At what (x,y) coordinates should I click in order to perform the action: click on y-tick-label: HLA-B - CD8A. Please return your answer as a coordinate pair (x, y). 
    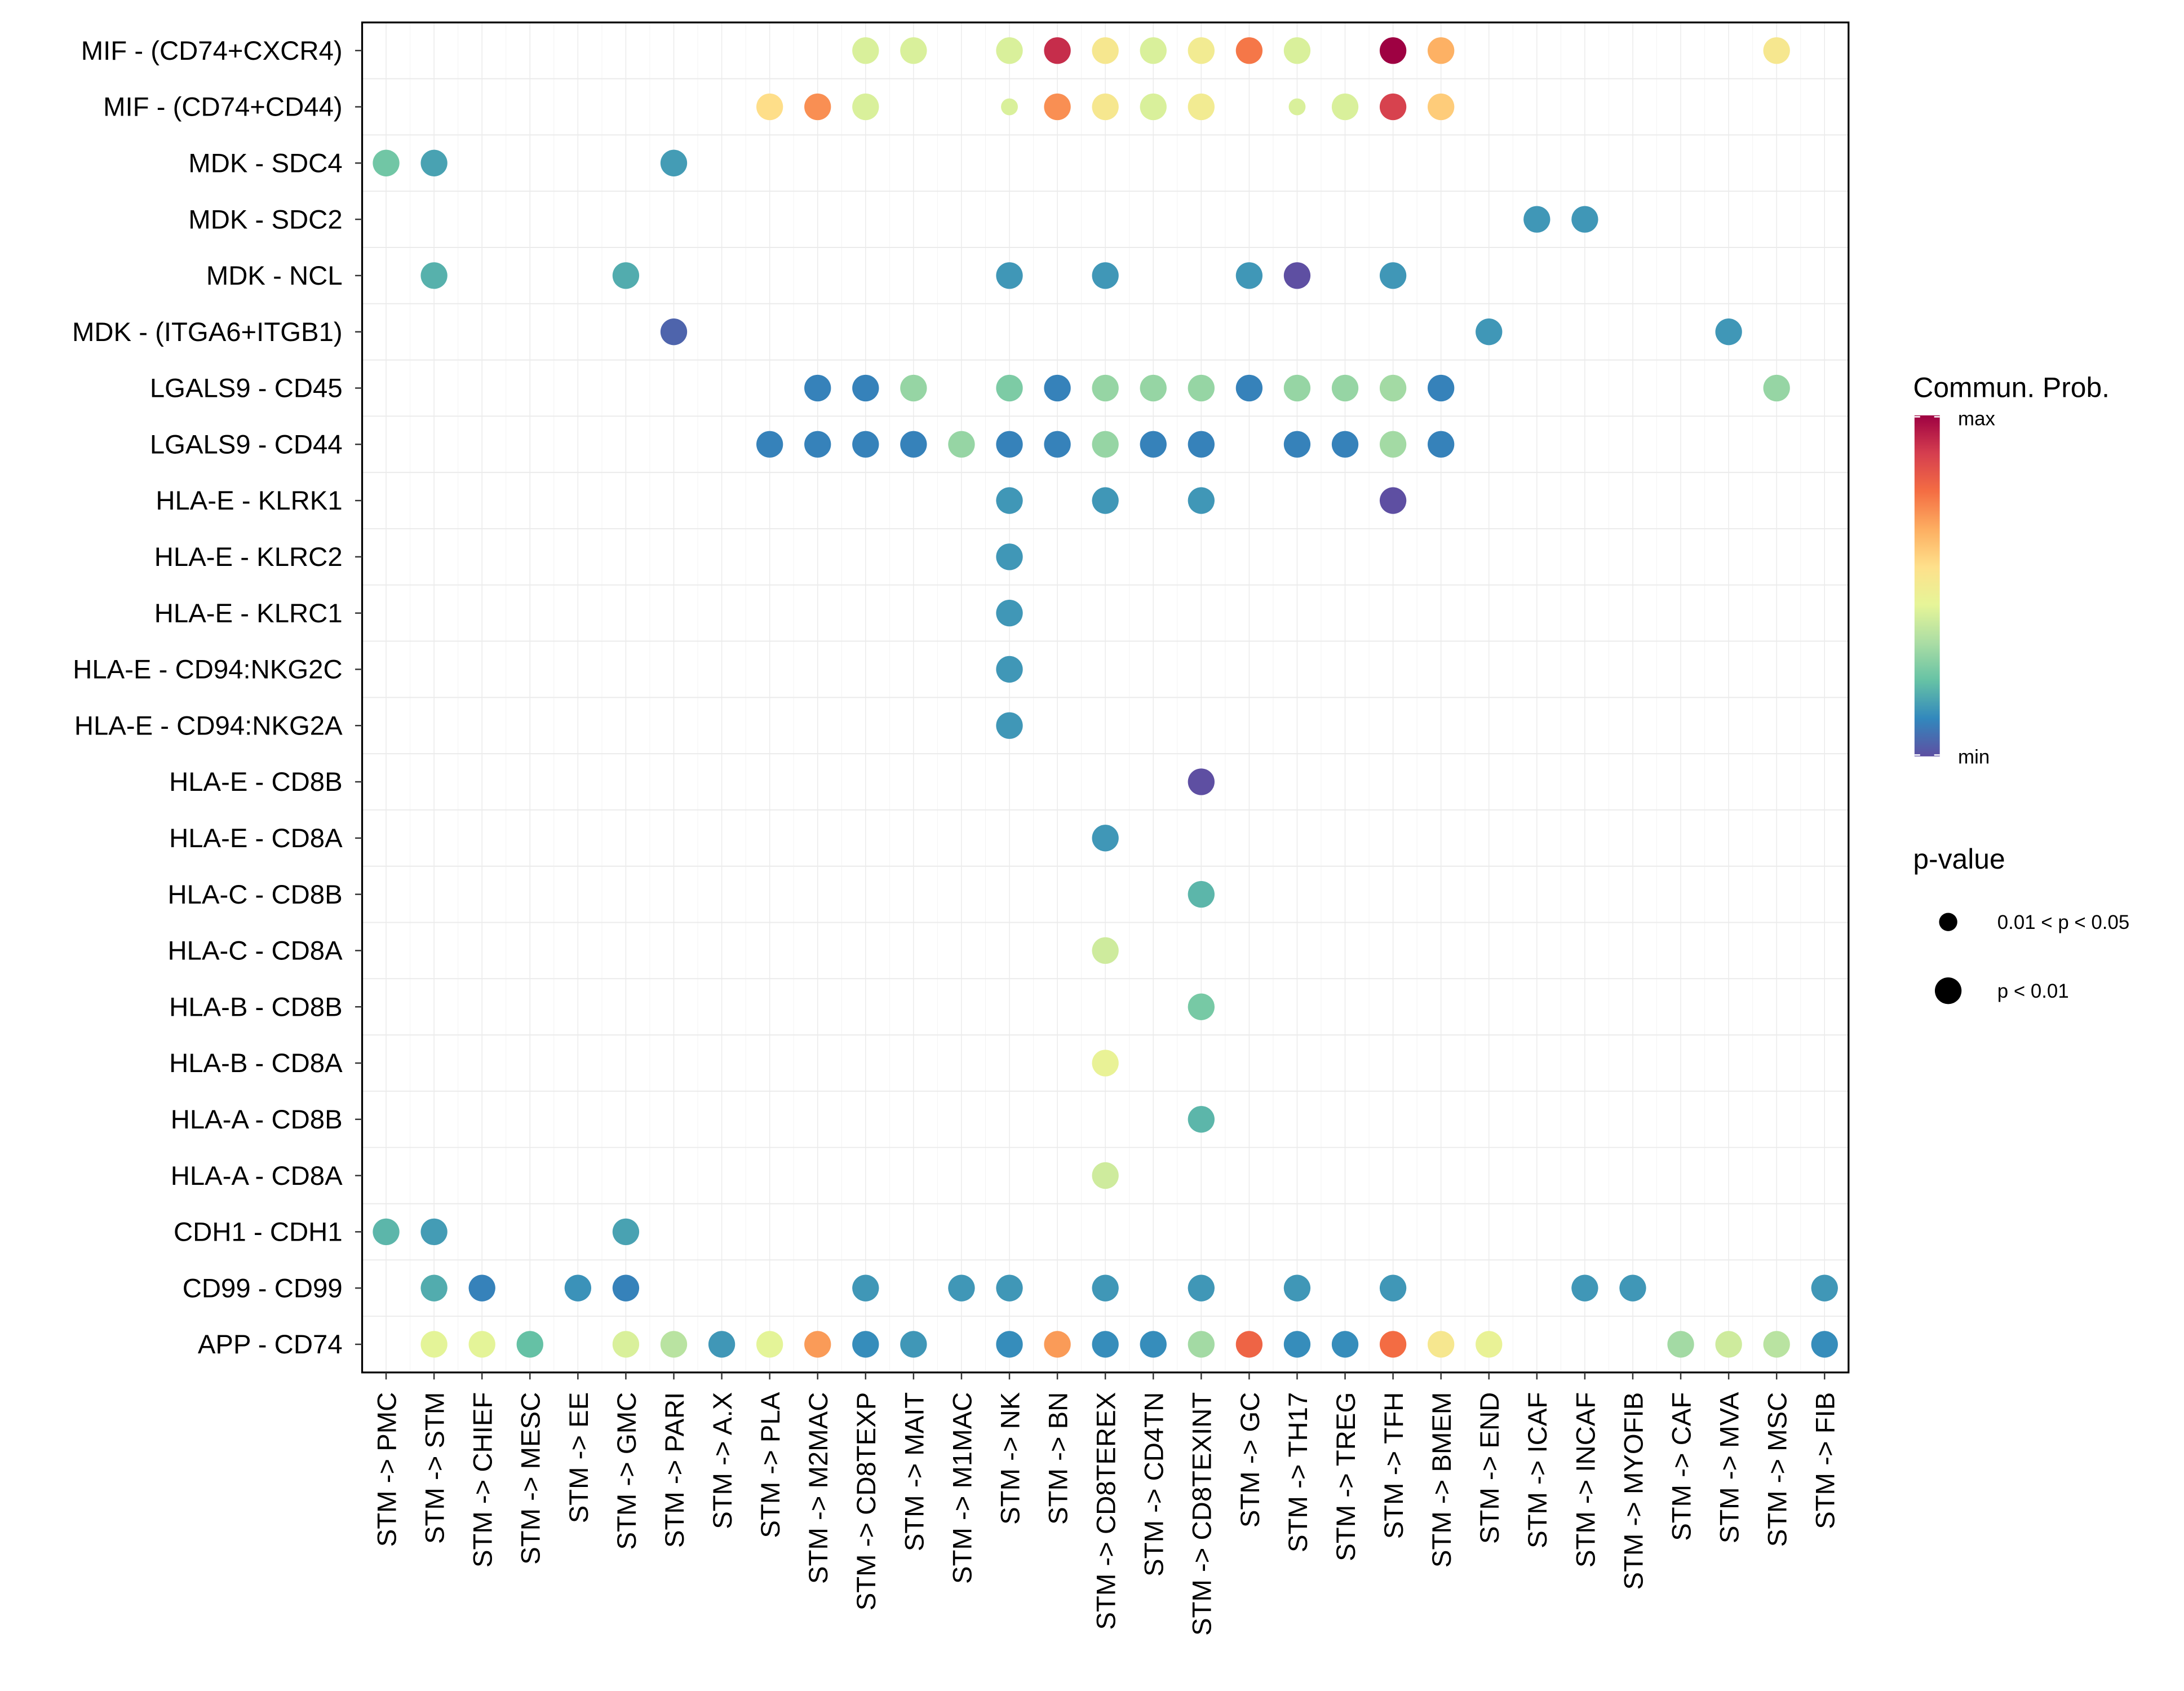
    Looking at the image, I should click on (256, 1063).